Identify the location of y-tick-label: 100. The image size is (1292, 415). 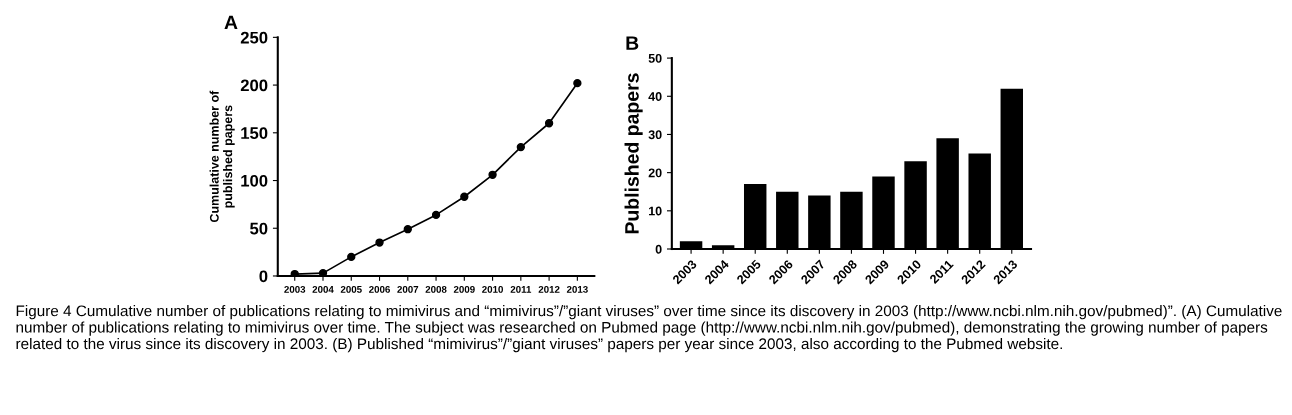
(254, 180).